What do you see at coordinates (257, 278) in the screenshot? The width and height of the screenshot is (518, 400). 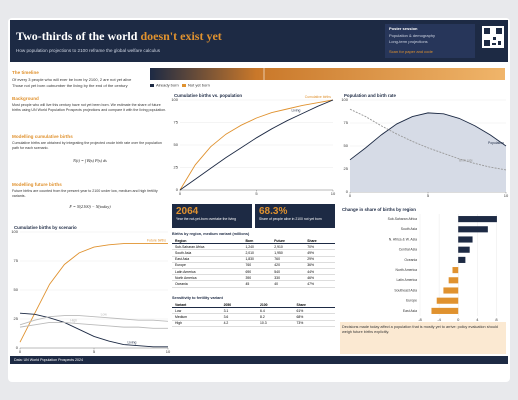 I see `cell: 390` at bounding box center [257, 278].